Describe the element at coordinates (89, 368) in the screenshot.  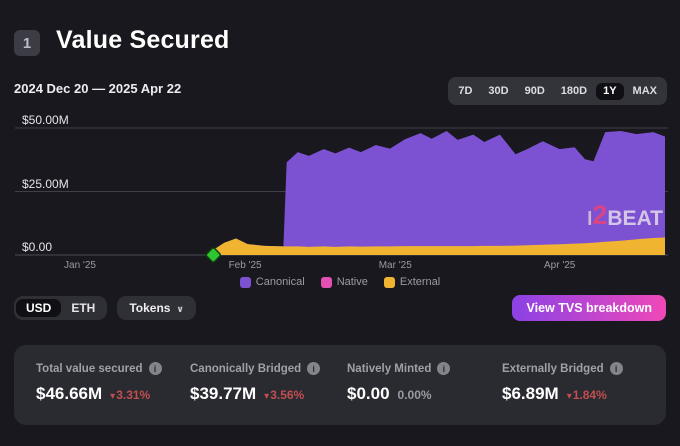
I see `stat-label: Total value secured` at that location.